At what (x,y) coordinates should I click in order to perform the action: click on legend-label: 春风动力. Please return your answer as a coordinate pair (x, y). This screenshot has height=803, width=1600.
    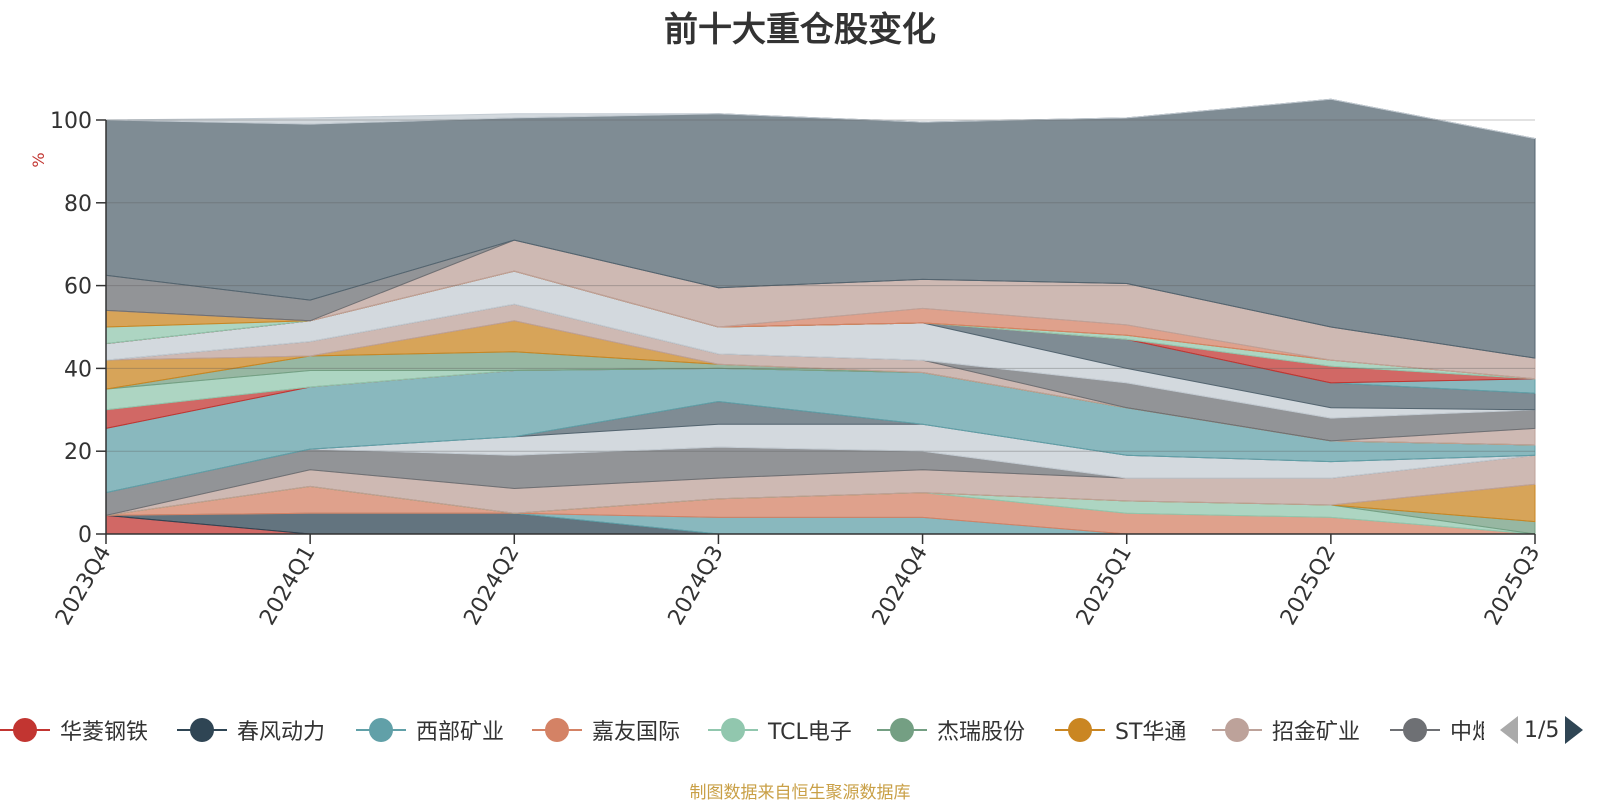
    Looking at the image, I should click on (281, 732).